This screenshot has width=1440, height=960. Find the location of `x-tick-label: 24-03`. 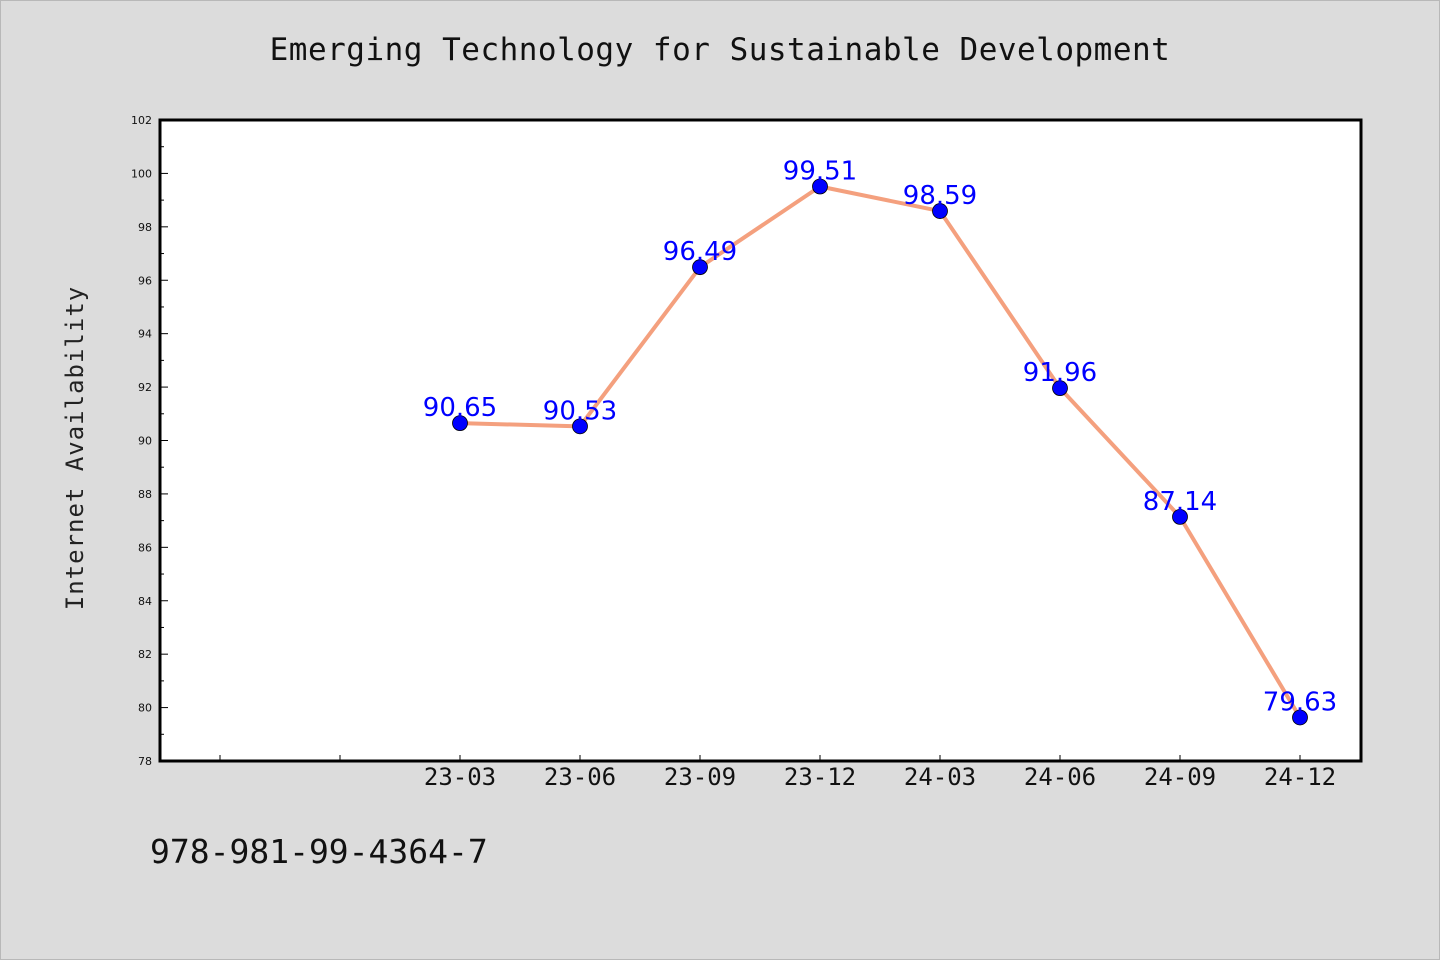

x-tick-label: 24-03 is located at coordinates (940, 777).